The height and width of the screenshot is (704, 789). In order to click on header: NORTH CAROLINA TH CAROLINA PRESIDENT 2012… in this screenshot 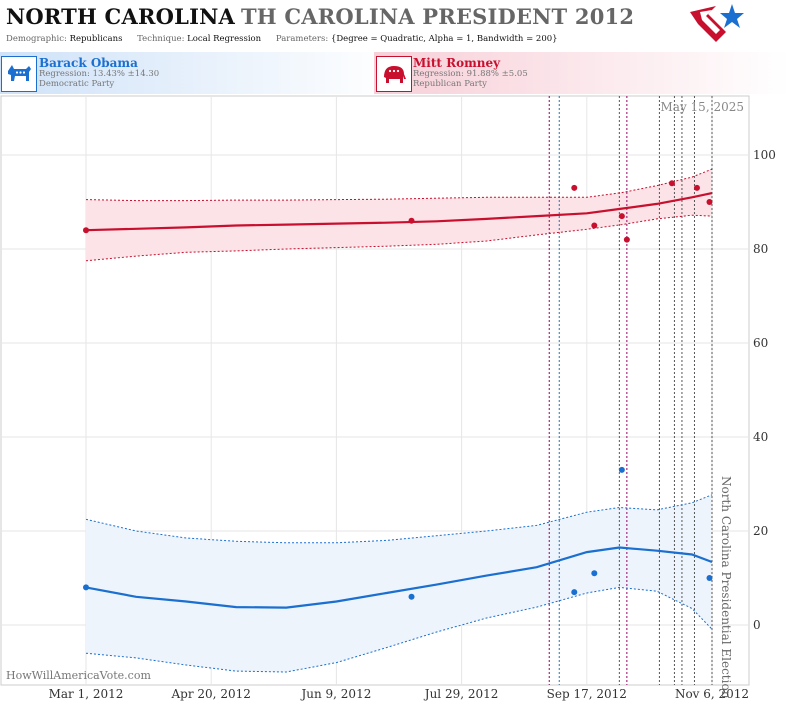, I will do `click(394, 25)`.